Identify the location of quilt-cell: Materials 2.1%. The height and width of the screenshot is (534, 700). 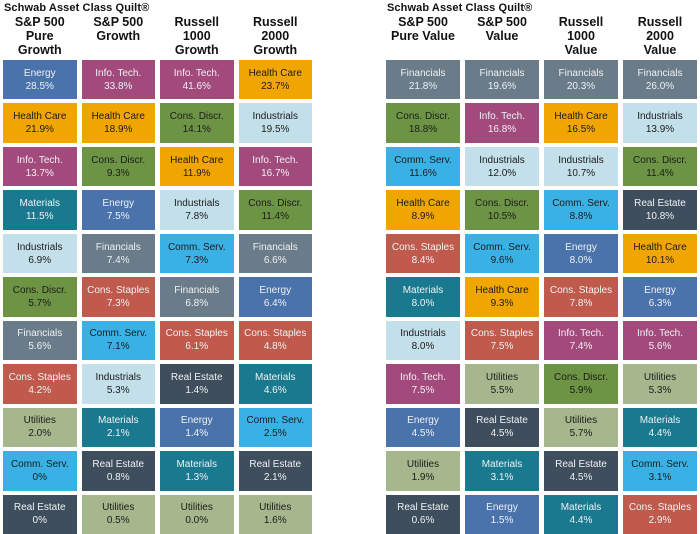
(118, 427).